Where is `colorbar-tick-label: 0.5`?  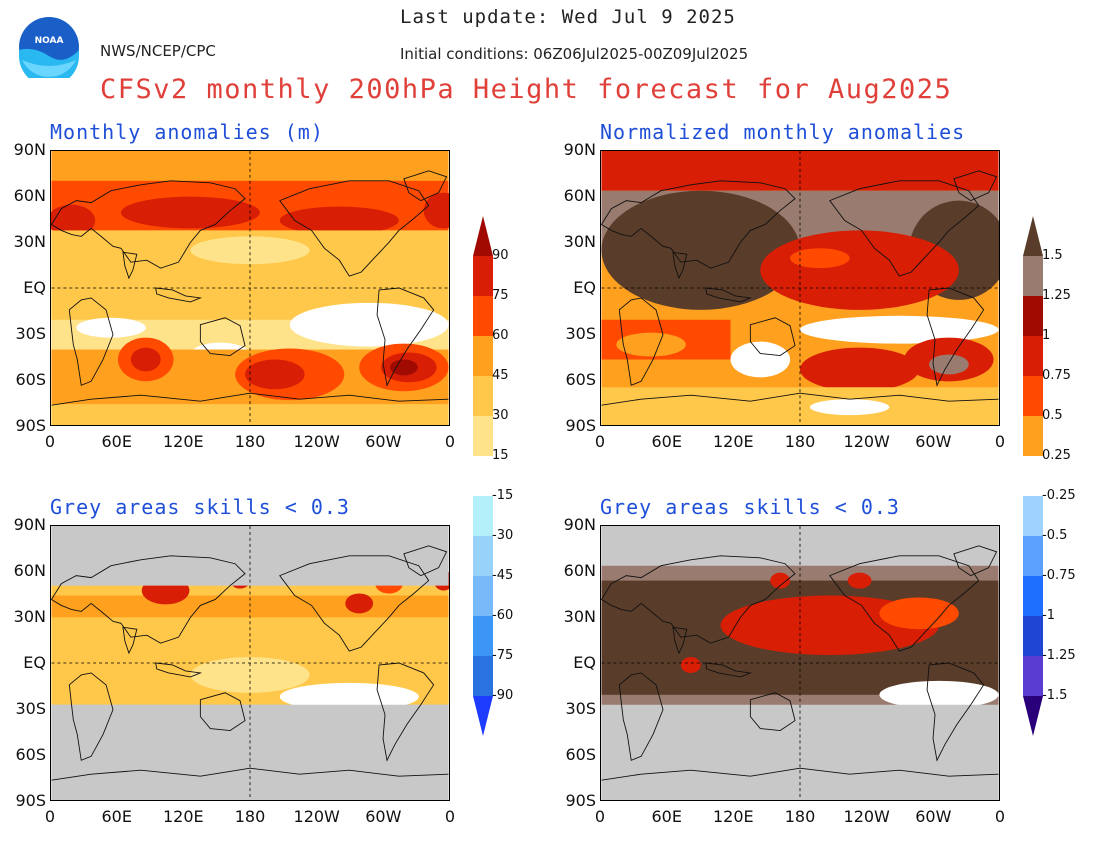 colorbar-tick-label: 0.5 is located at coordinates (1052, 415).